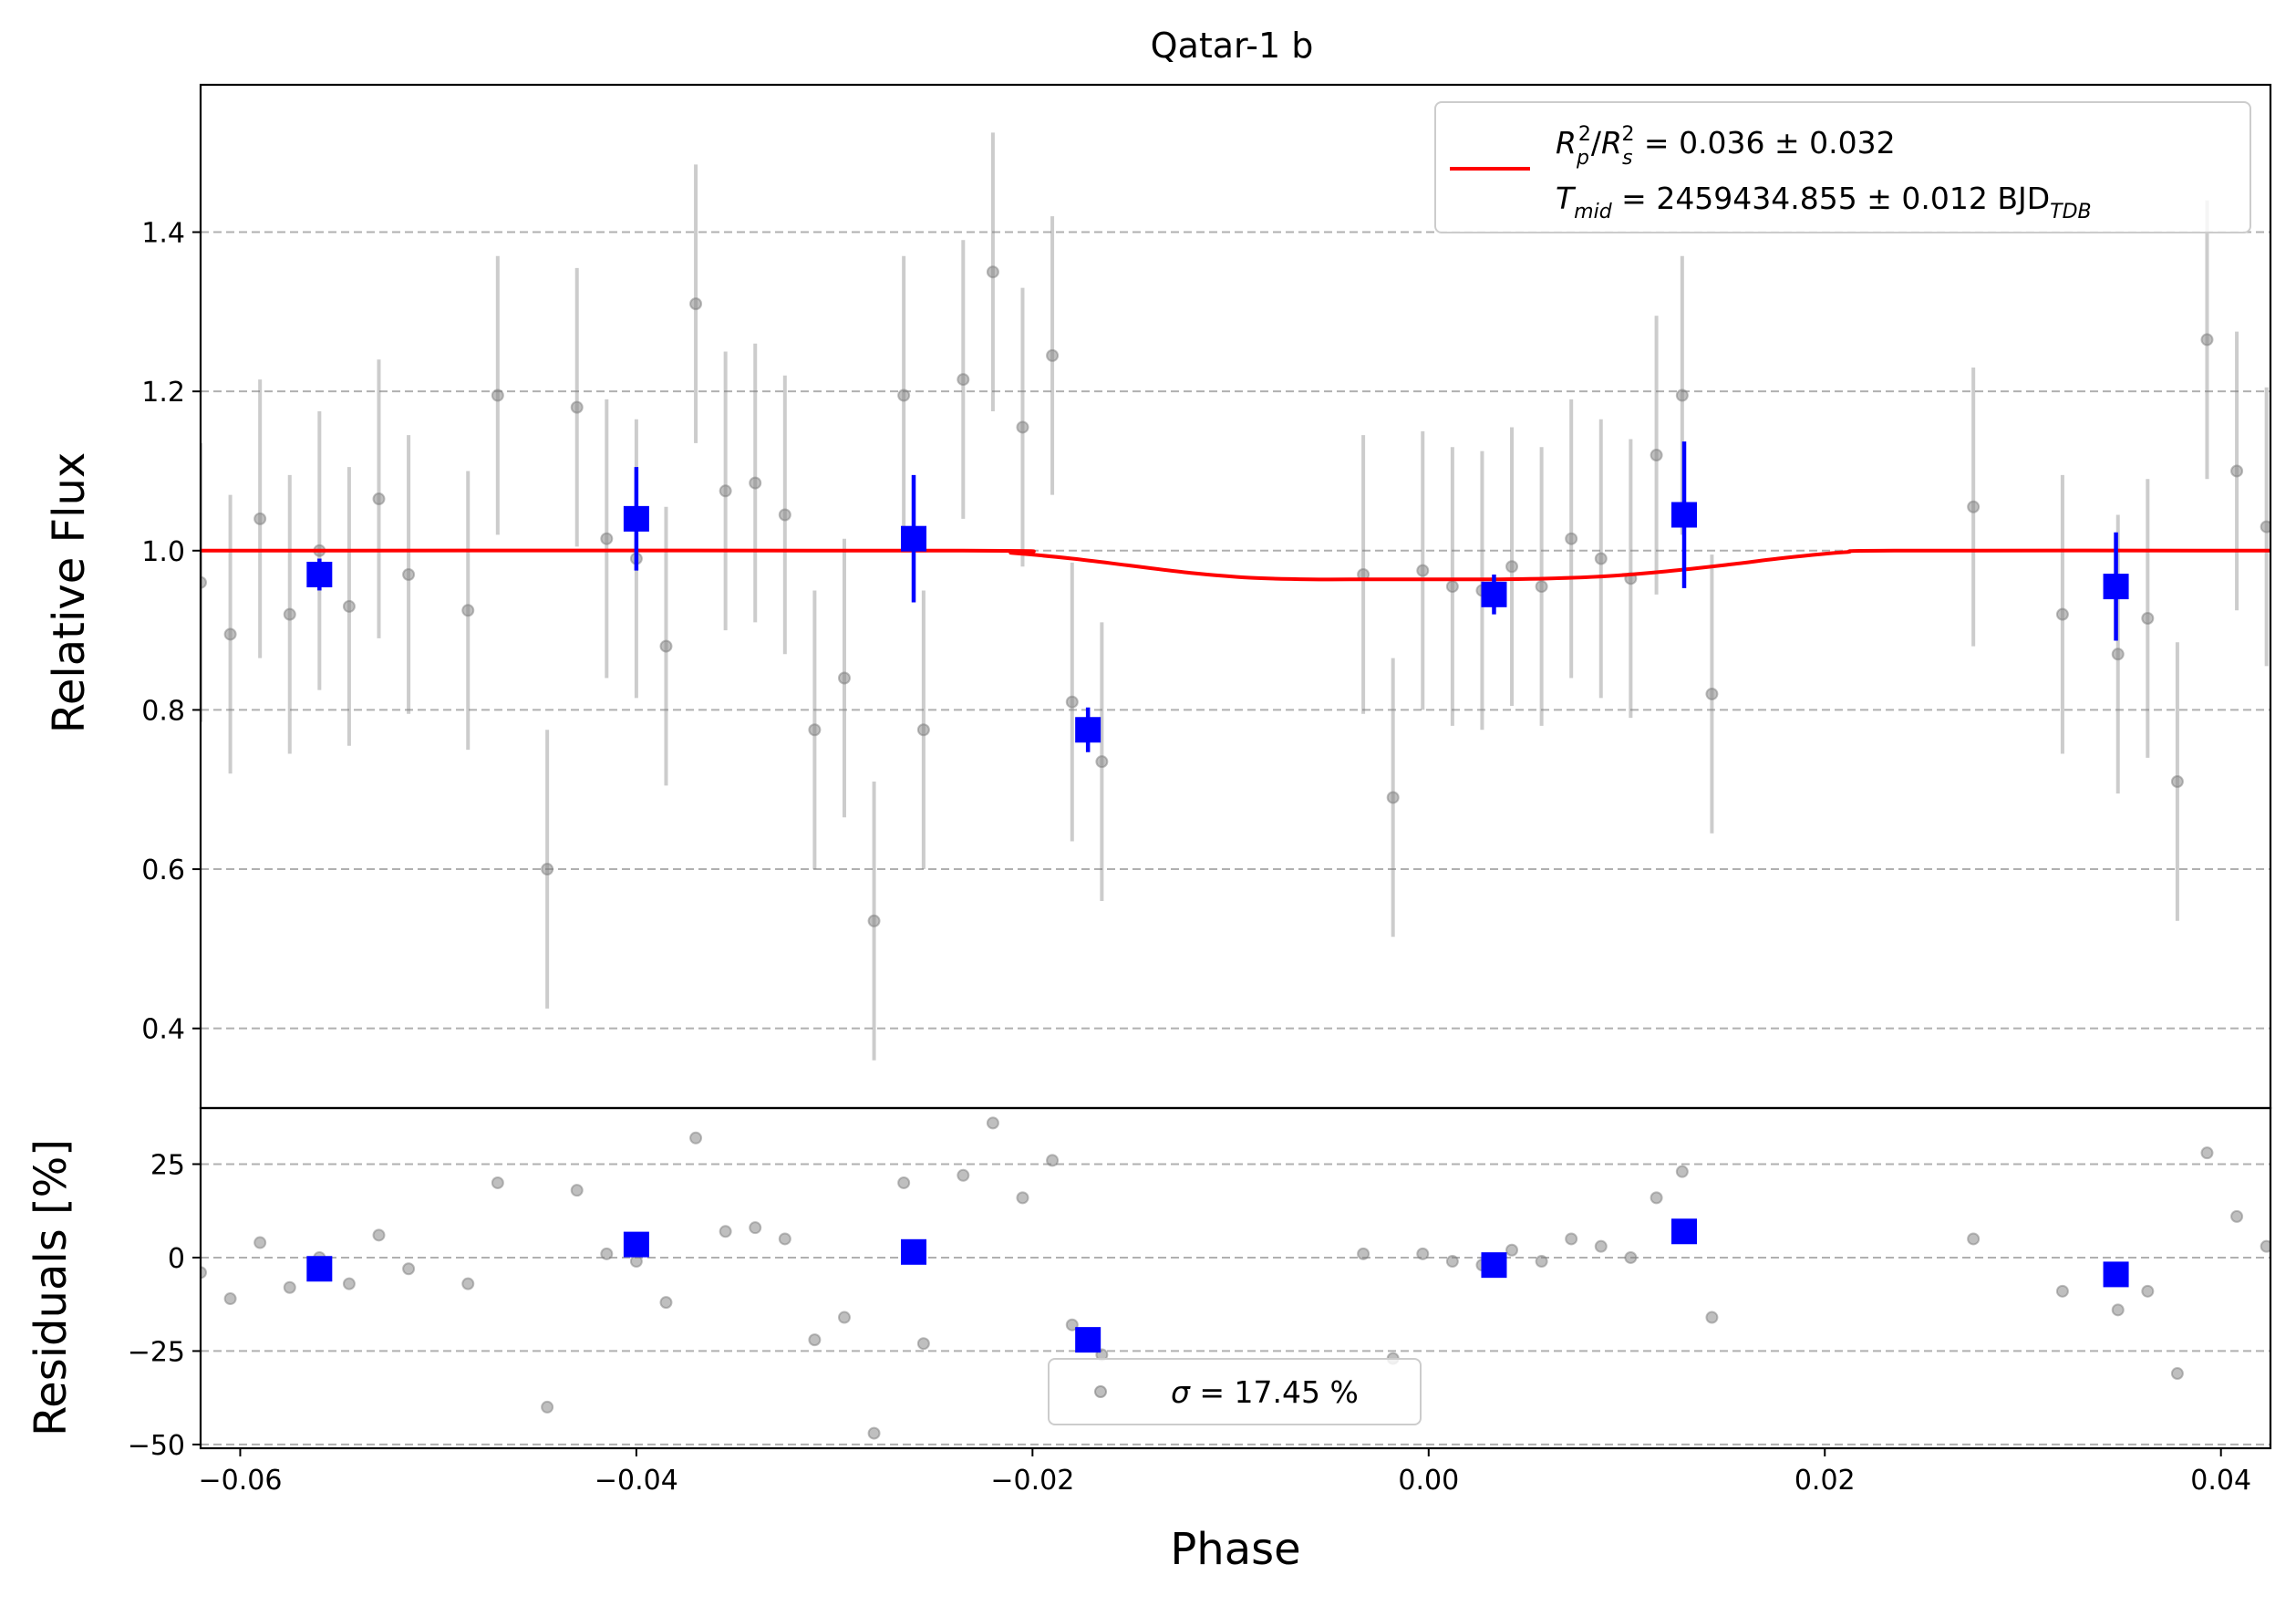  I want to click on x-tick-label: −0.02, so click(1032, 1481).